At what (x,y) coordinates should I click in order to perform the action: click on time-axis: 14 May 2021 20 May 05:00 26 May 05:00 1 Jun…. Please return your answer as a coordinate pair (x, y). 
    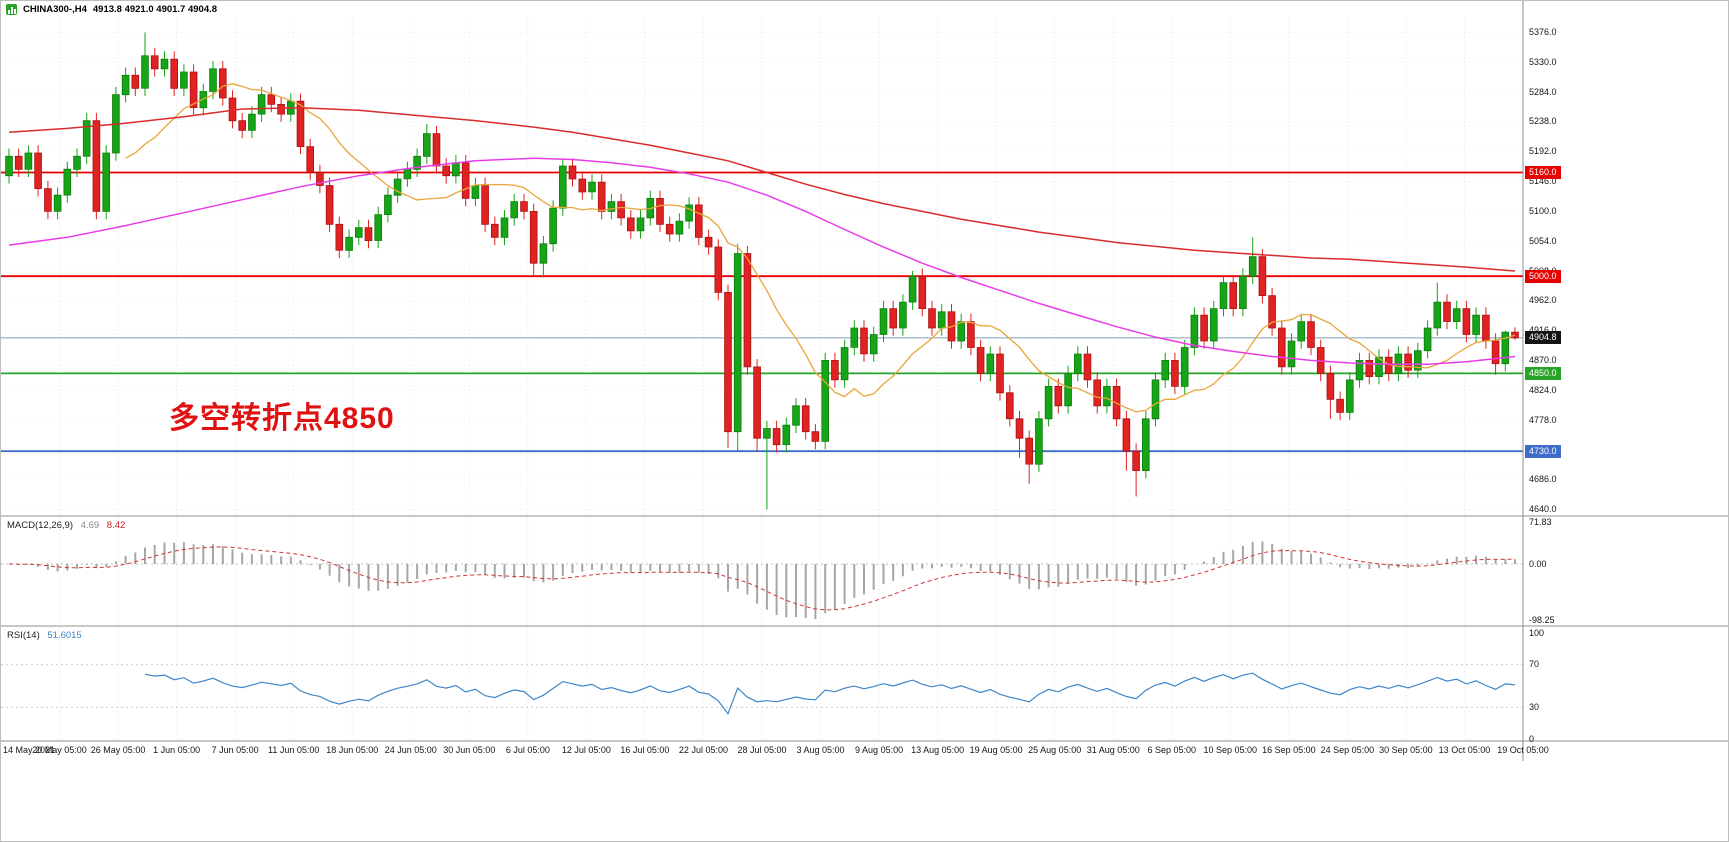
    Looking at the image, I should click on (864, 753).